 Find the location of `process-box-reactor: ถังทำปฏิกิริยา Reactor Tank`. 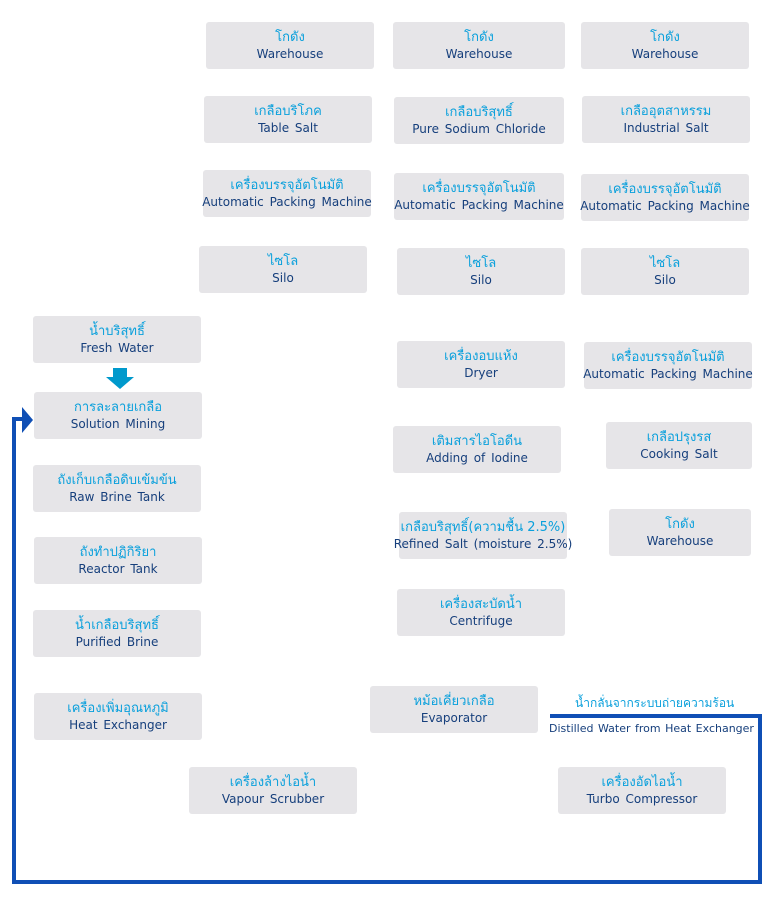

process-box-reactor: ถังทำปฏิกิริยา Reactor Tank is located at coordinates (118, 560).